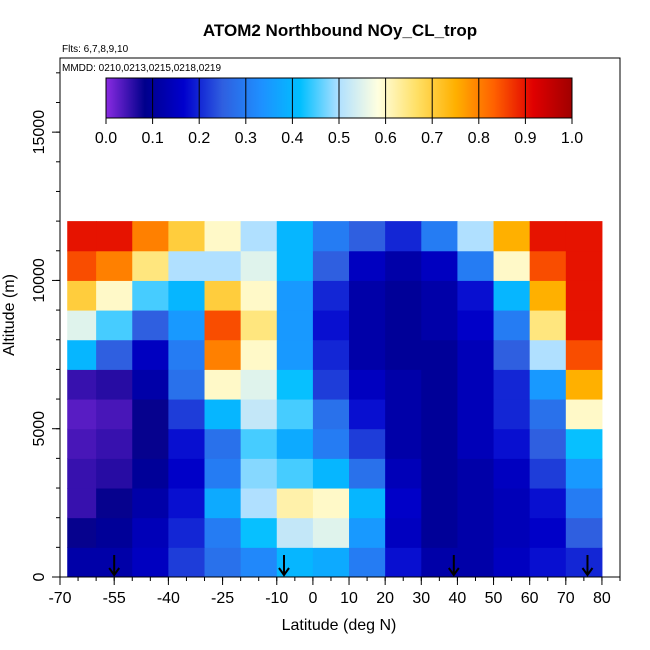 The height and width of the screenshot is (650, 650). What do you see at coordinates (340, 30) in the screenshot?
I see `chart-title: ATOM2 Northbound NOy_CL_trop` at bounding box center [340, 30].